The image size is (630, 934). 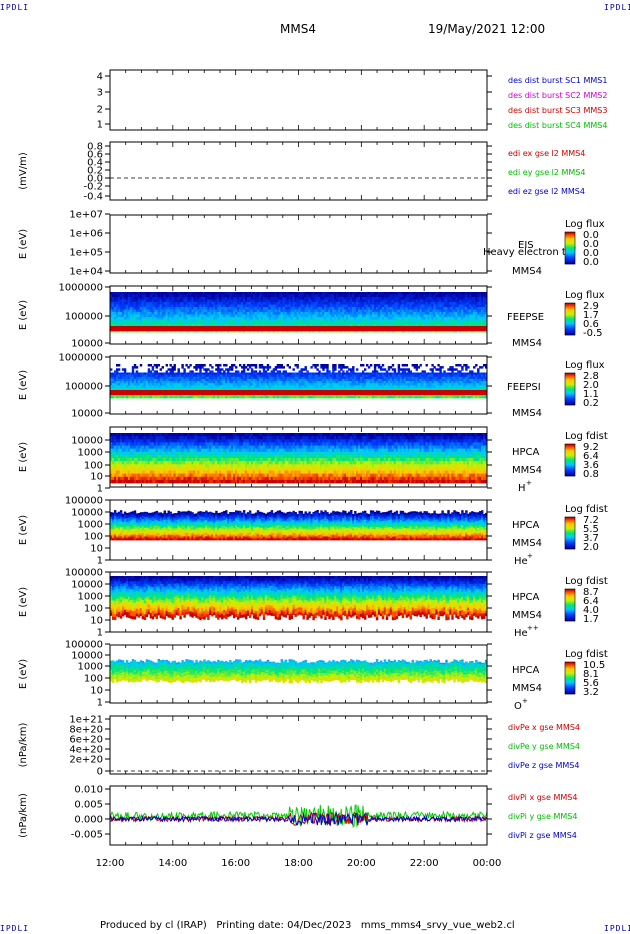 I want to click on x-tick-label: 12:00, so click(x=110, y=863).